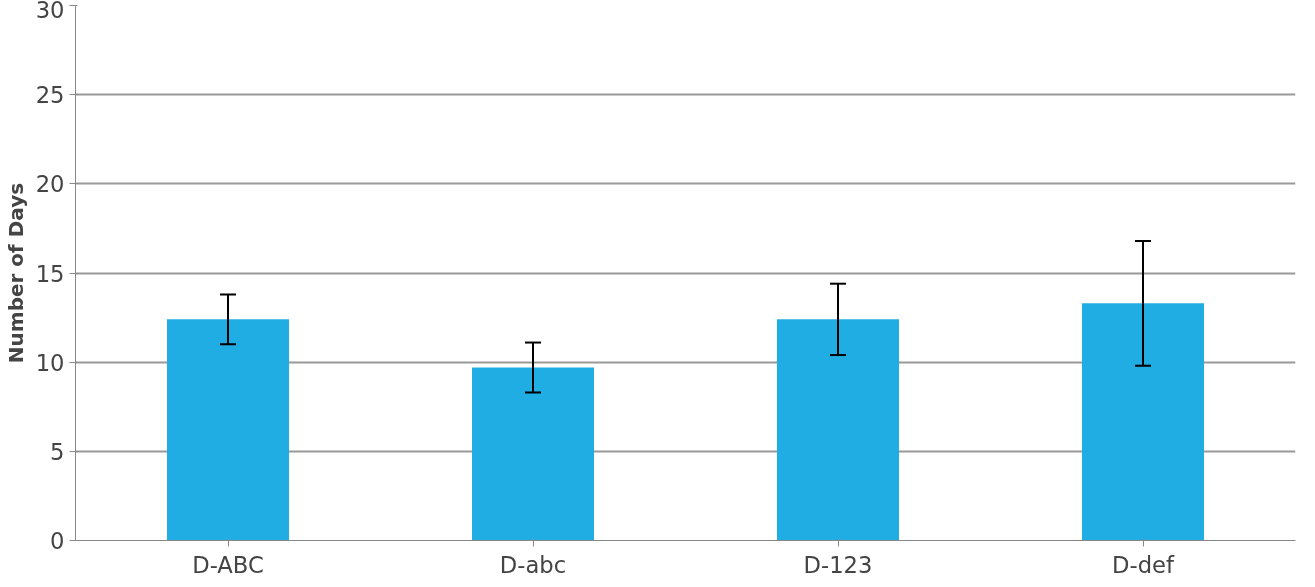  I want to click on y-tick-label: 30, so click(50, 11).